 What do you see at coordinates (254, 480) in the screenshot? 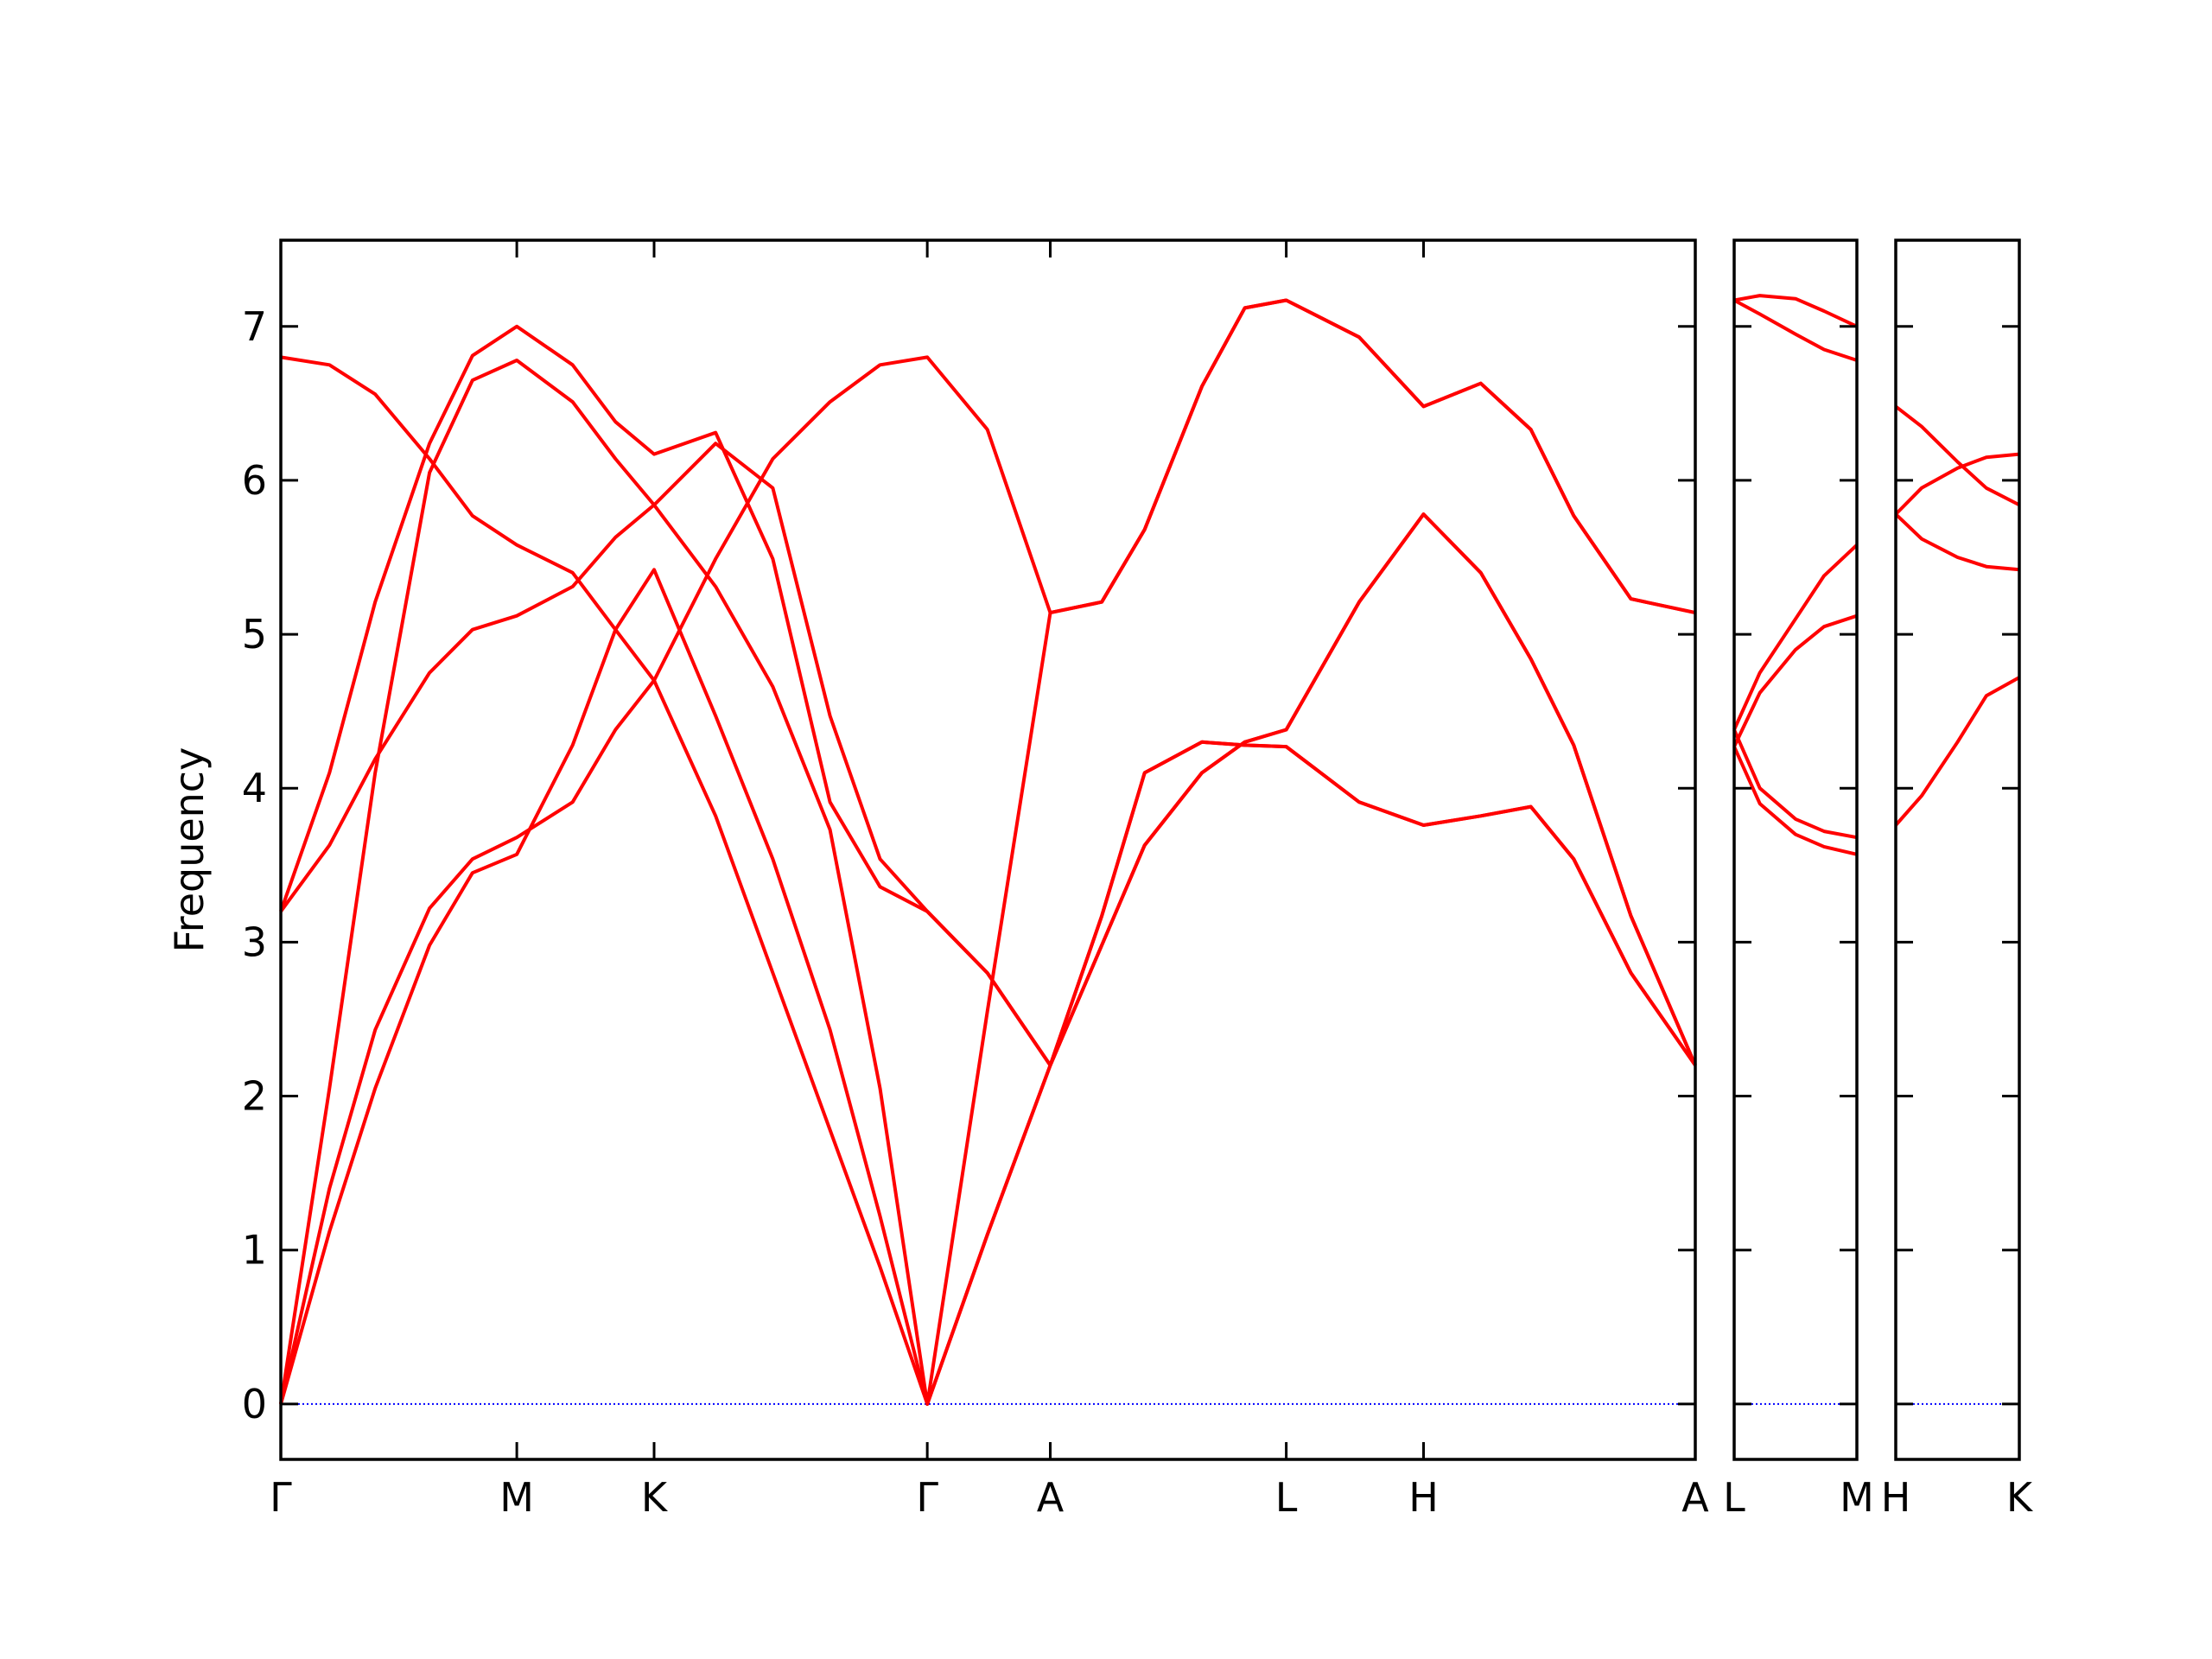
I see `y-tick-label: 6` at bounding box center [254, 480].